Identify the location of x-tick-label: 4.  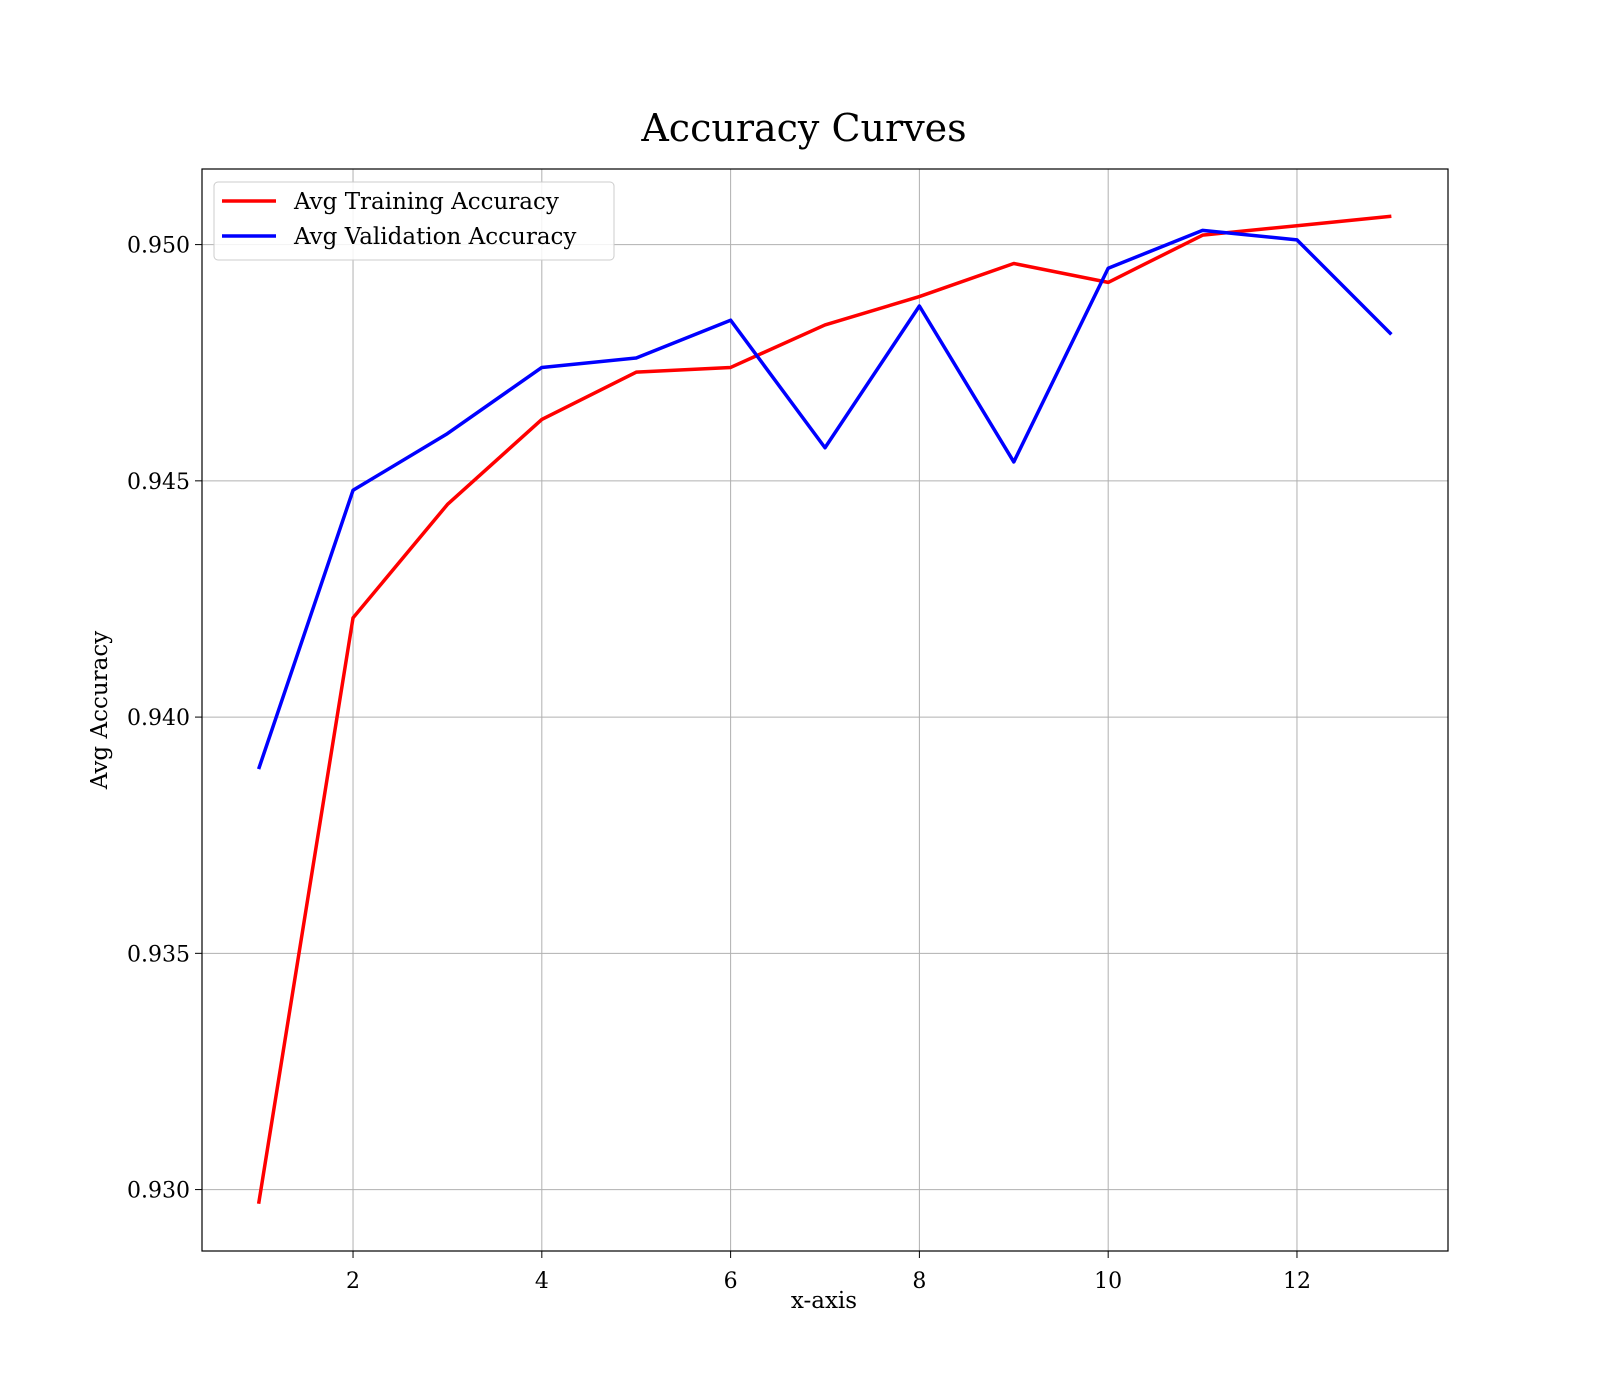
(542, 1281).